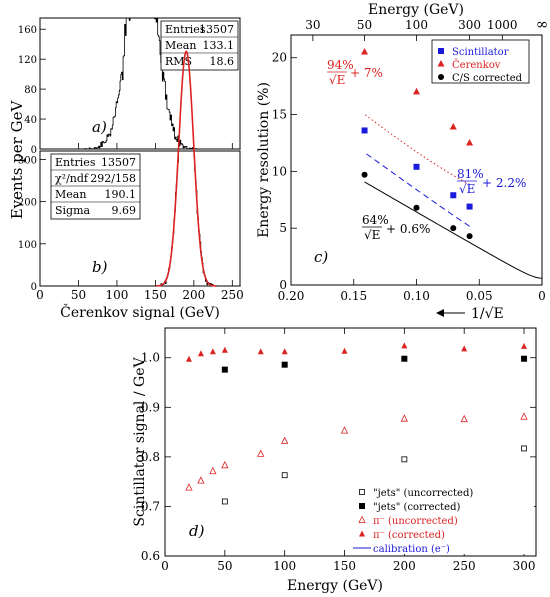 Image resolution: width=550 pixels, height=597 pixels. Describe the element at coordinates (542, 24) in the screenshot. I see `top-tick-label: ∞` at that location.